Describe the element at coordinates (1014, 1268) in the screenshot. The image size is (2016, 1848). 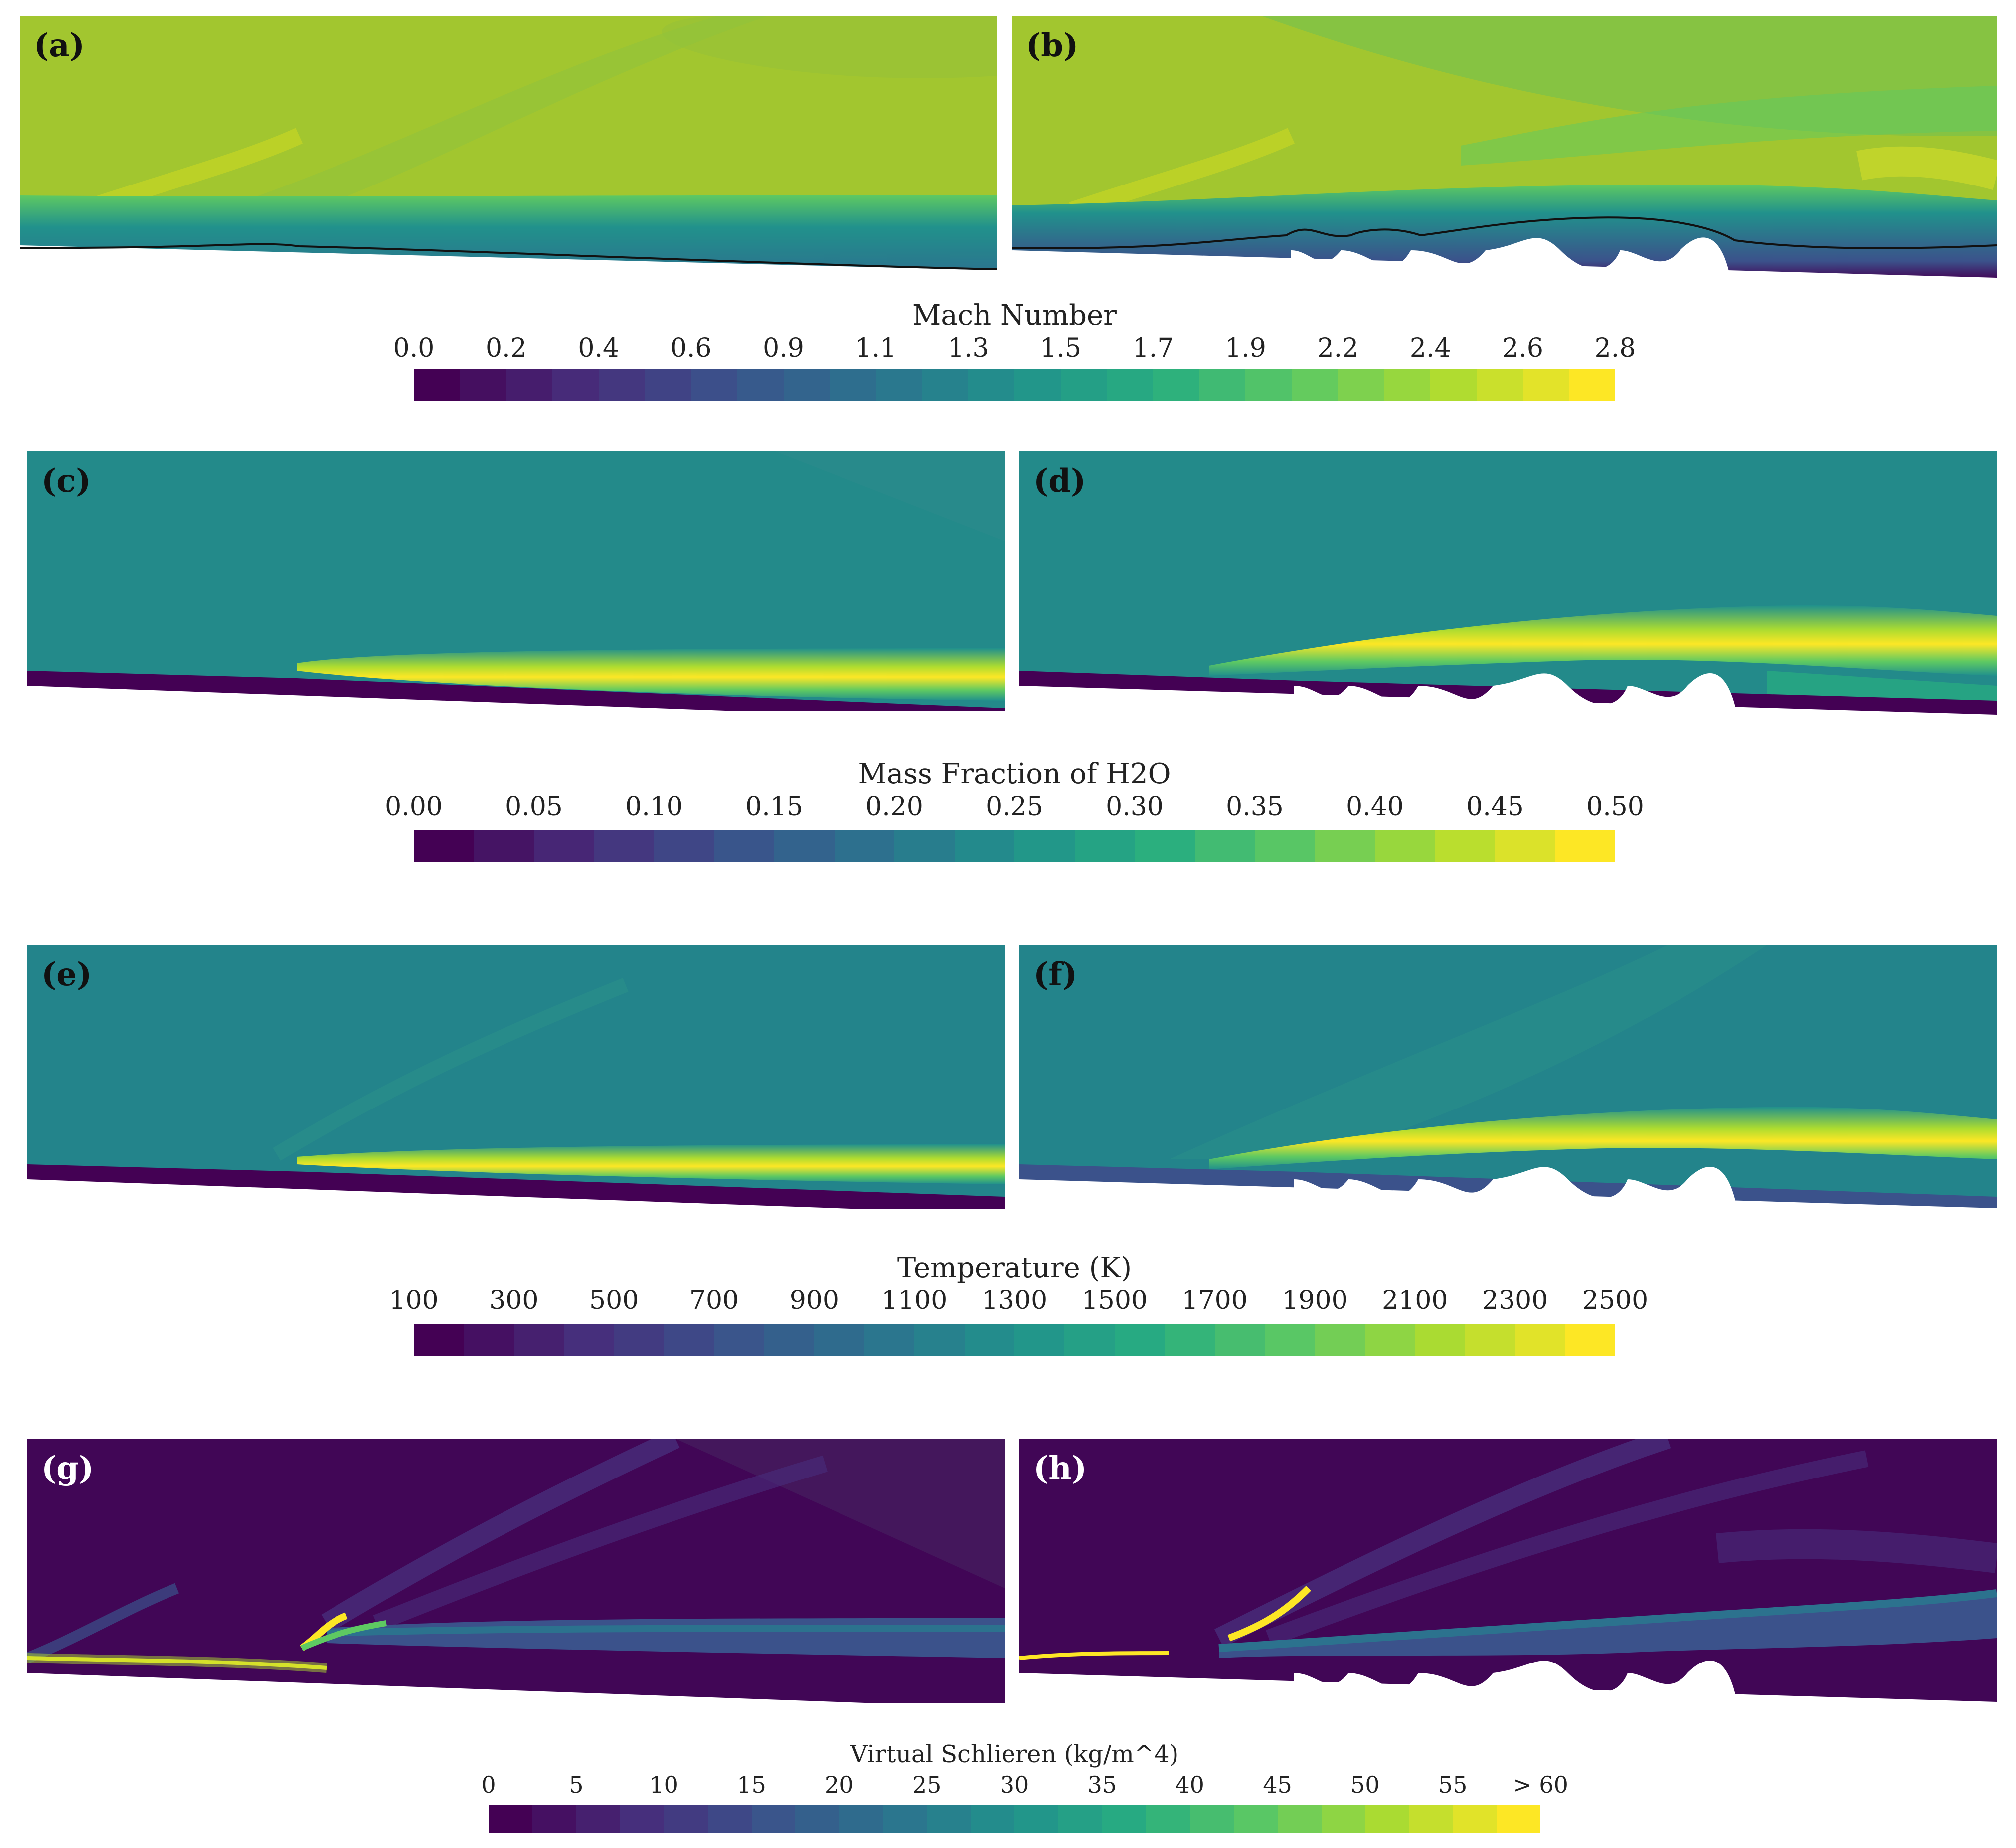
I see `colorbar-temperature-title: Temperature (K)` at that location.